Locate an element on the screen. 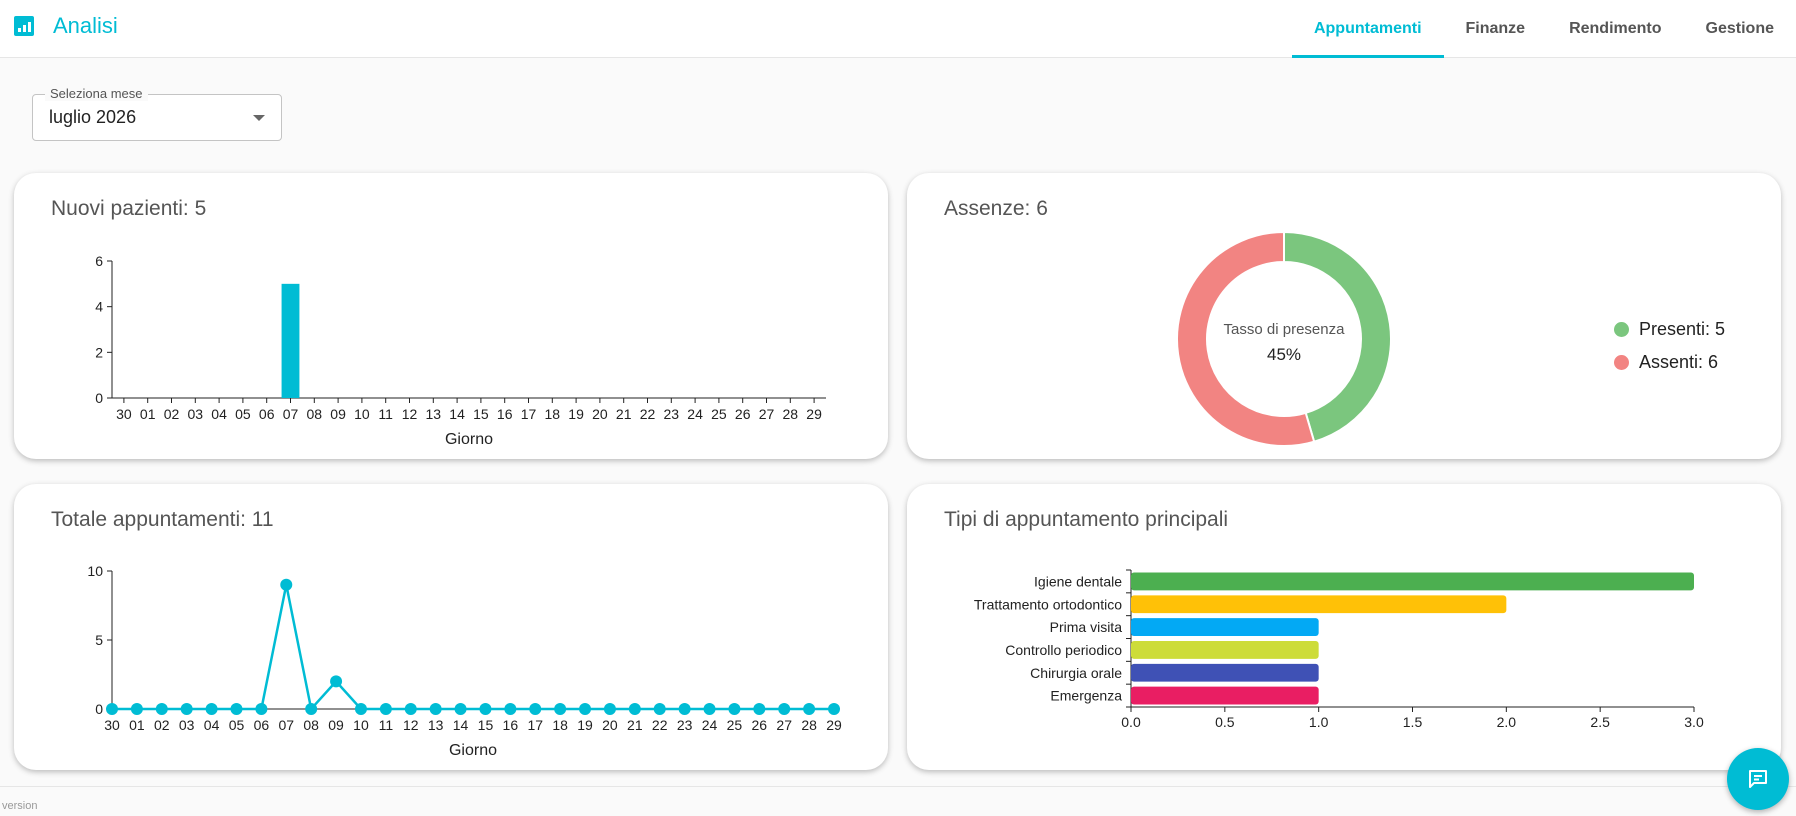  footer-bar is located at coordinates (898, 801).